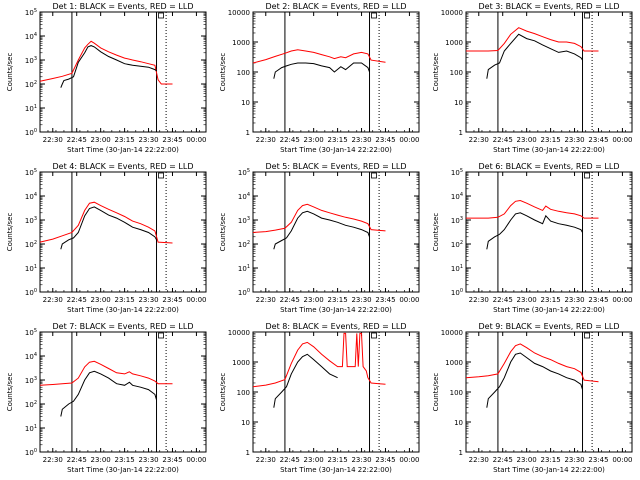  Describe the element at coordinates (409, 300) in the screenshot. I see `x-tick-label: 00:00` at that location.